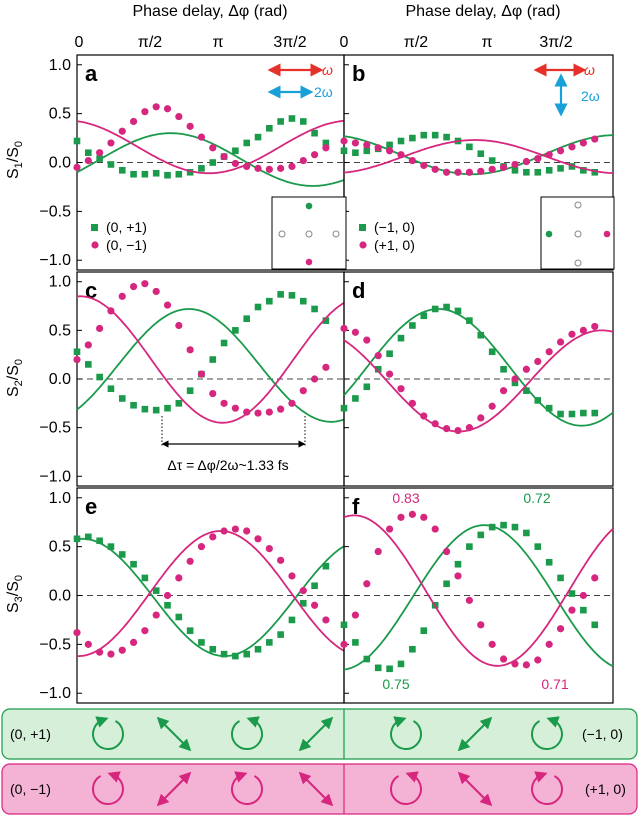 This screenshot has width=639, height=816. What do you see at coordinates (478, 367) in the screenshot?
I see `fit-curve-d-green` at bounding box center [478, 367].